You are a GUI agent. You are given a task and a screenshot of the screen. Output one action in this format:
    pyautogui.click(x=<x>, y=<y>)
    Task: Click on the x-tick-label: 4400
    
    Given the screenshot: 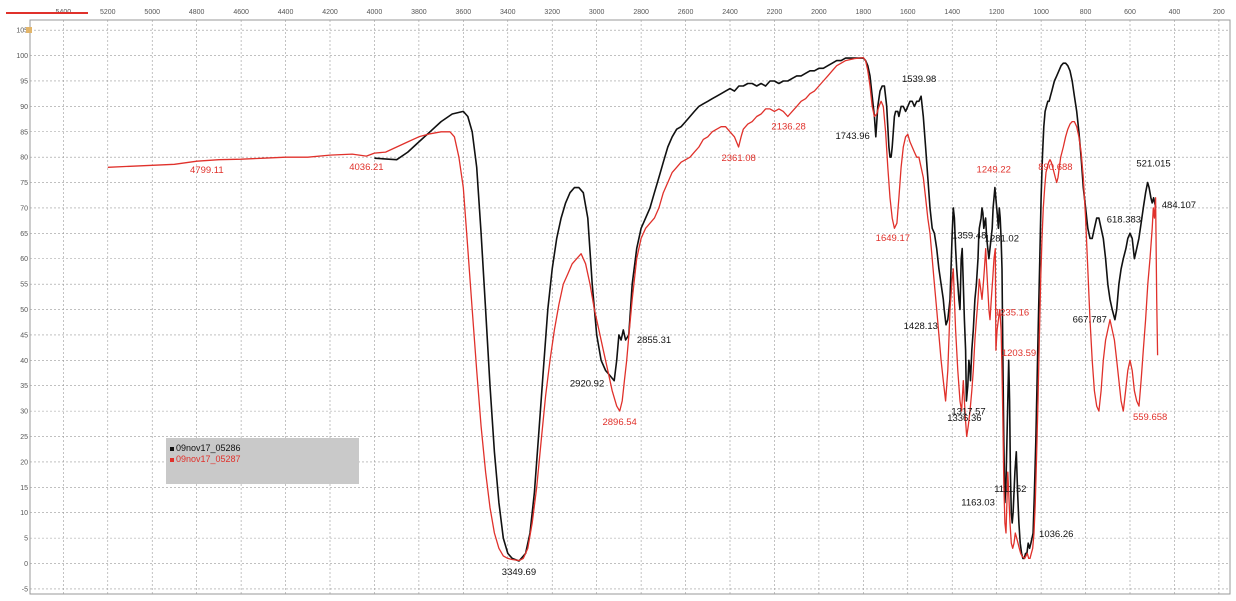 What is the action you would take?
    pyautogui.click(x=286, y=12)
    